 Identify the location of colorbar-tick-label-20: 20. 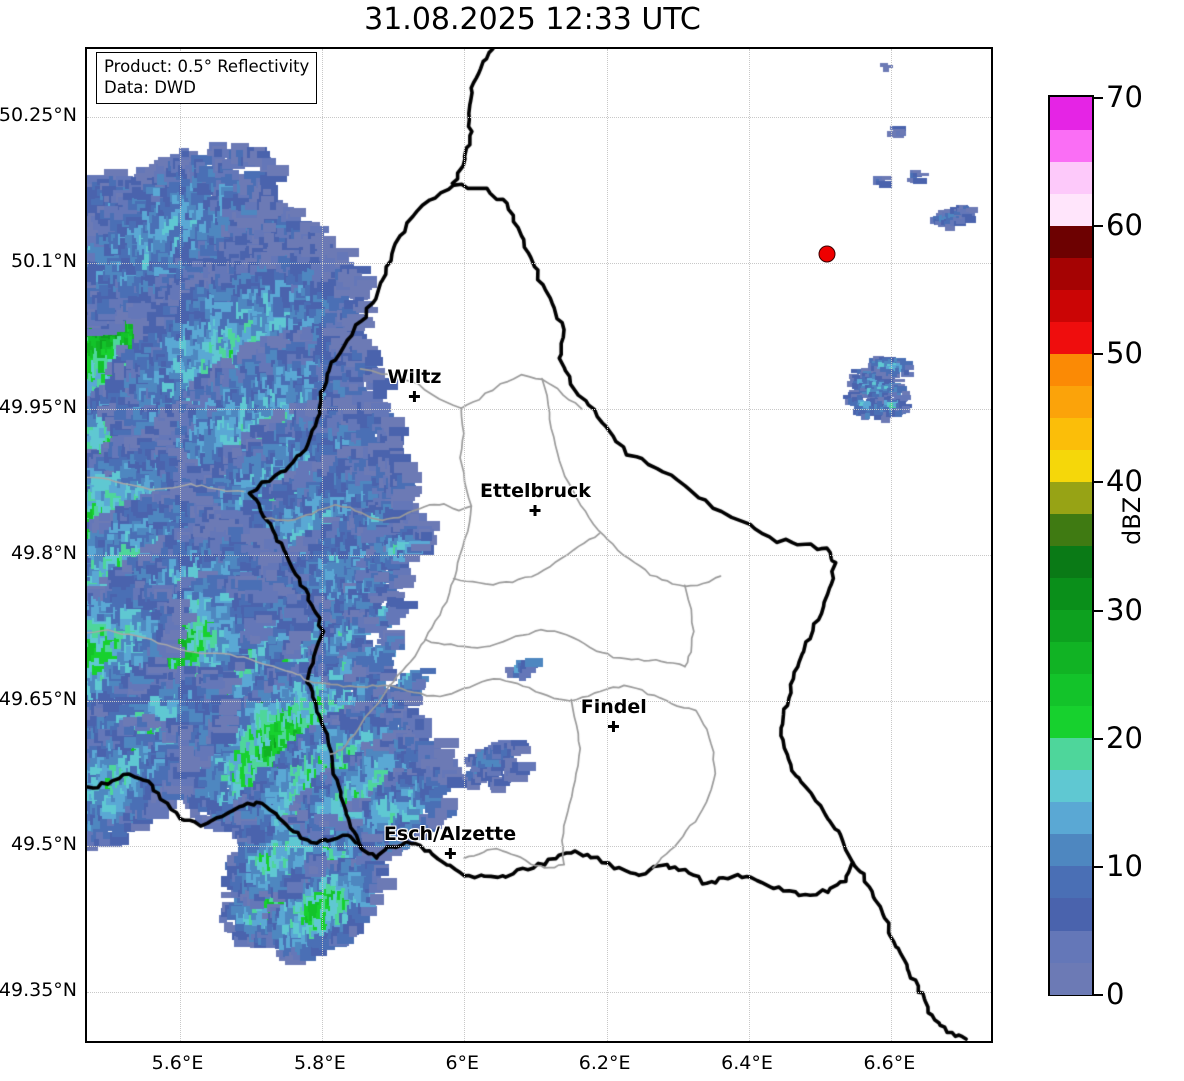
(1124, 737).